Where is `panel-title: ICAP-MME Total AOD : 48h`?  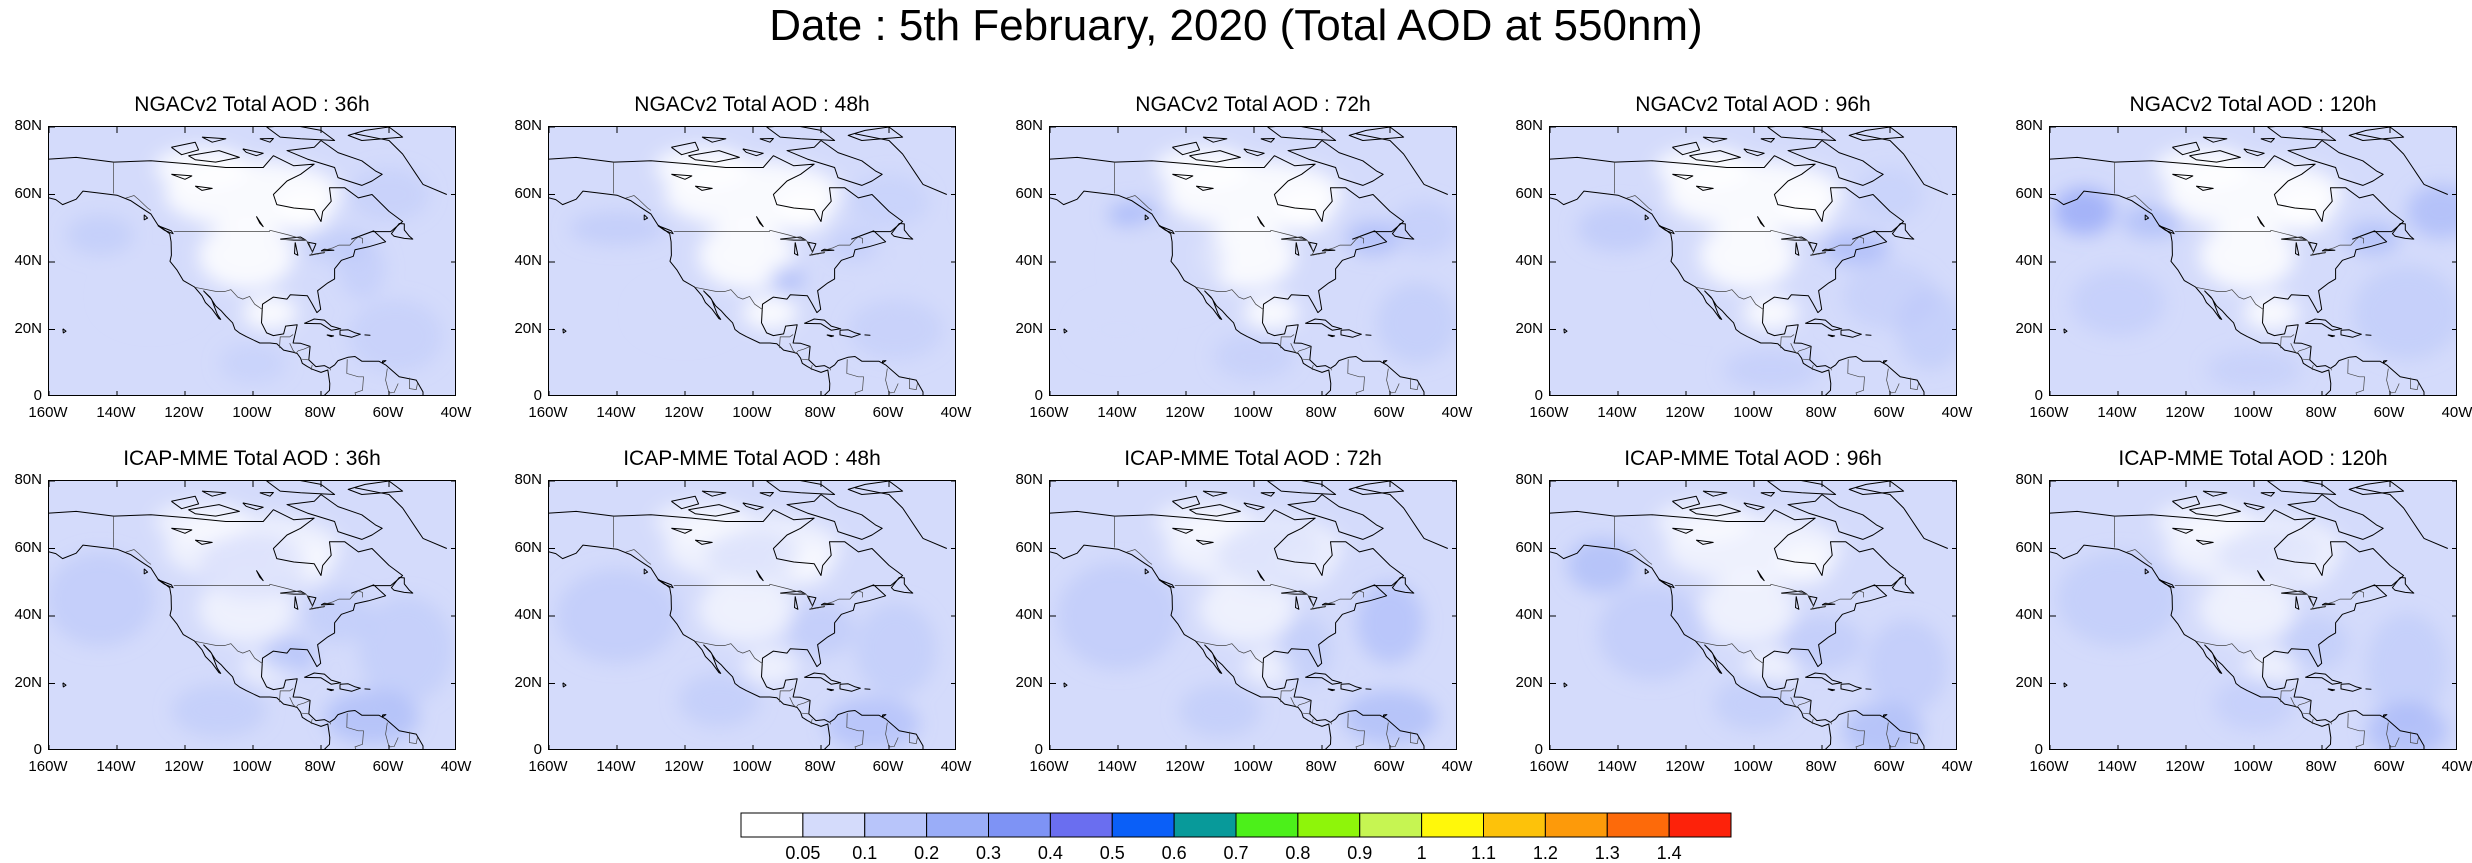 panel-title: ICAP-MME Total AOD : 48h is located at coordinates (752, 459).